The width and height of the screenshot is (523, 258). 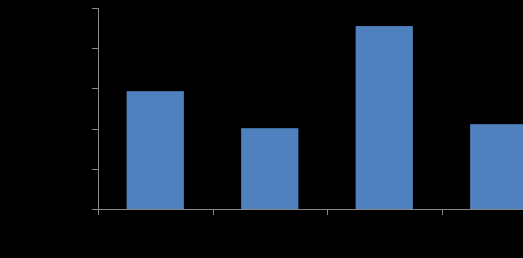 What do you see at coordinates (86, 88) in the screenshot?
I see `y-tick-label: 3` at bounding box center [86, 88].